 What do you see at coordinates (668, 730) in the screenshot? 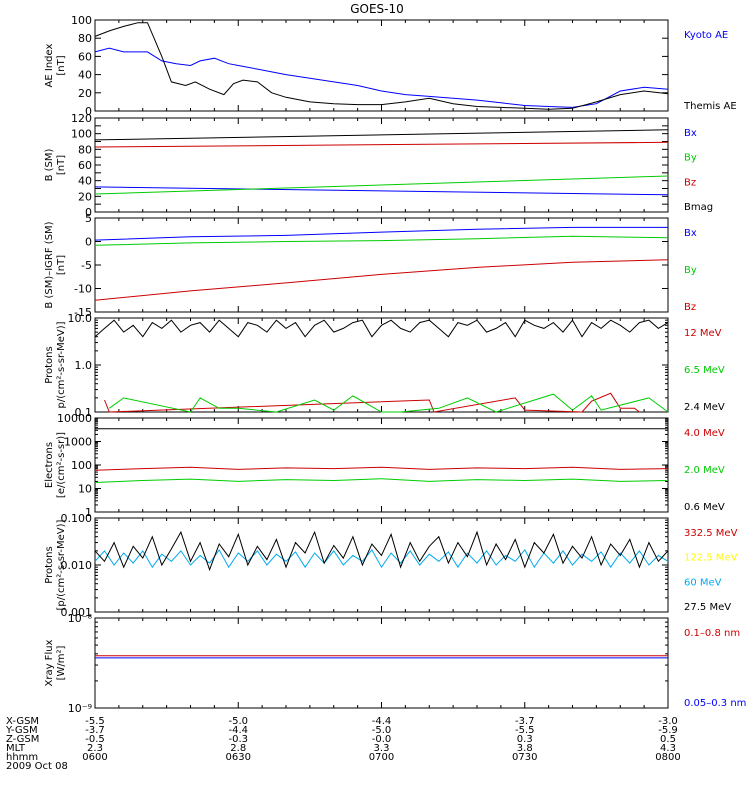
I see `x-tick-label: -5.9` at bounding box center [668, 730].